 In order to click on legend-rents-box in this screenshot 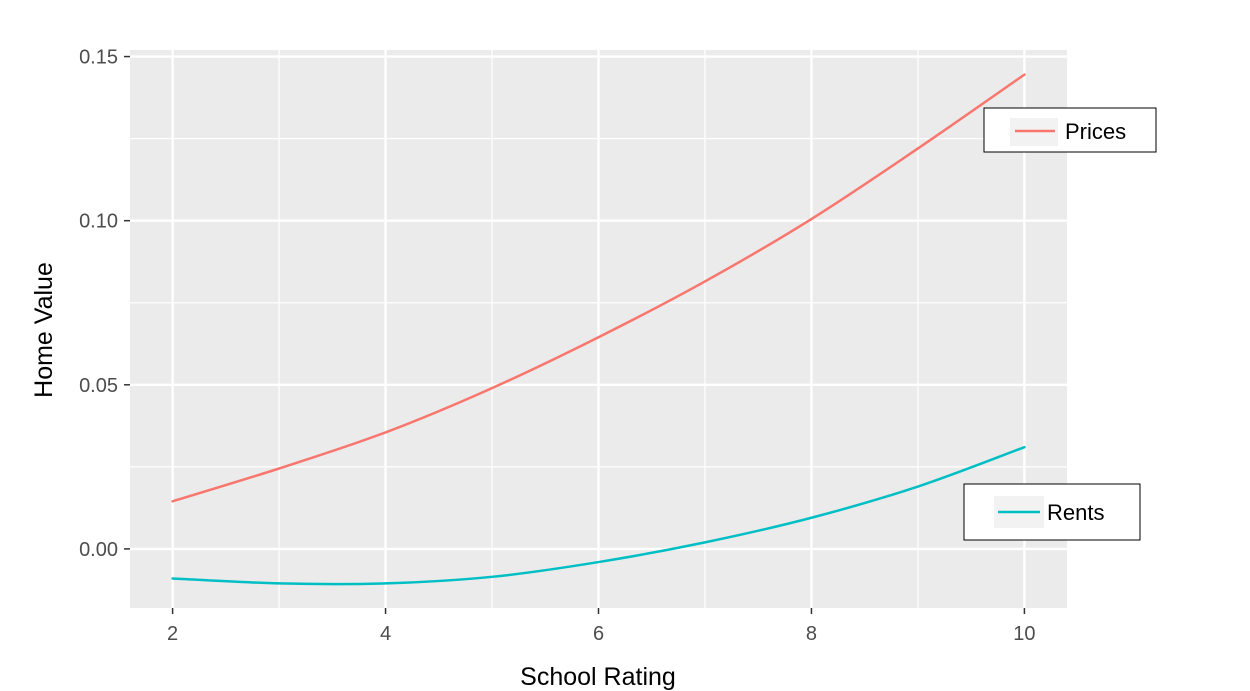, I will do `click(1052, 512)`.